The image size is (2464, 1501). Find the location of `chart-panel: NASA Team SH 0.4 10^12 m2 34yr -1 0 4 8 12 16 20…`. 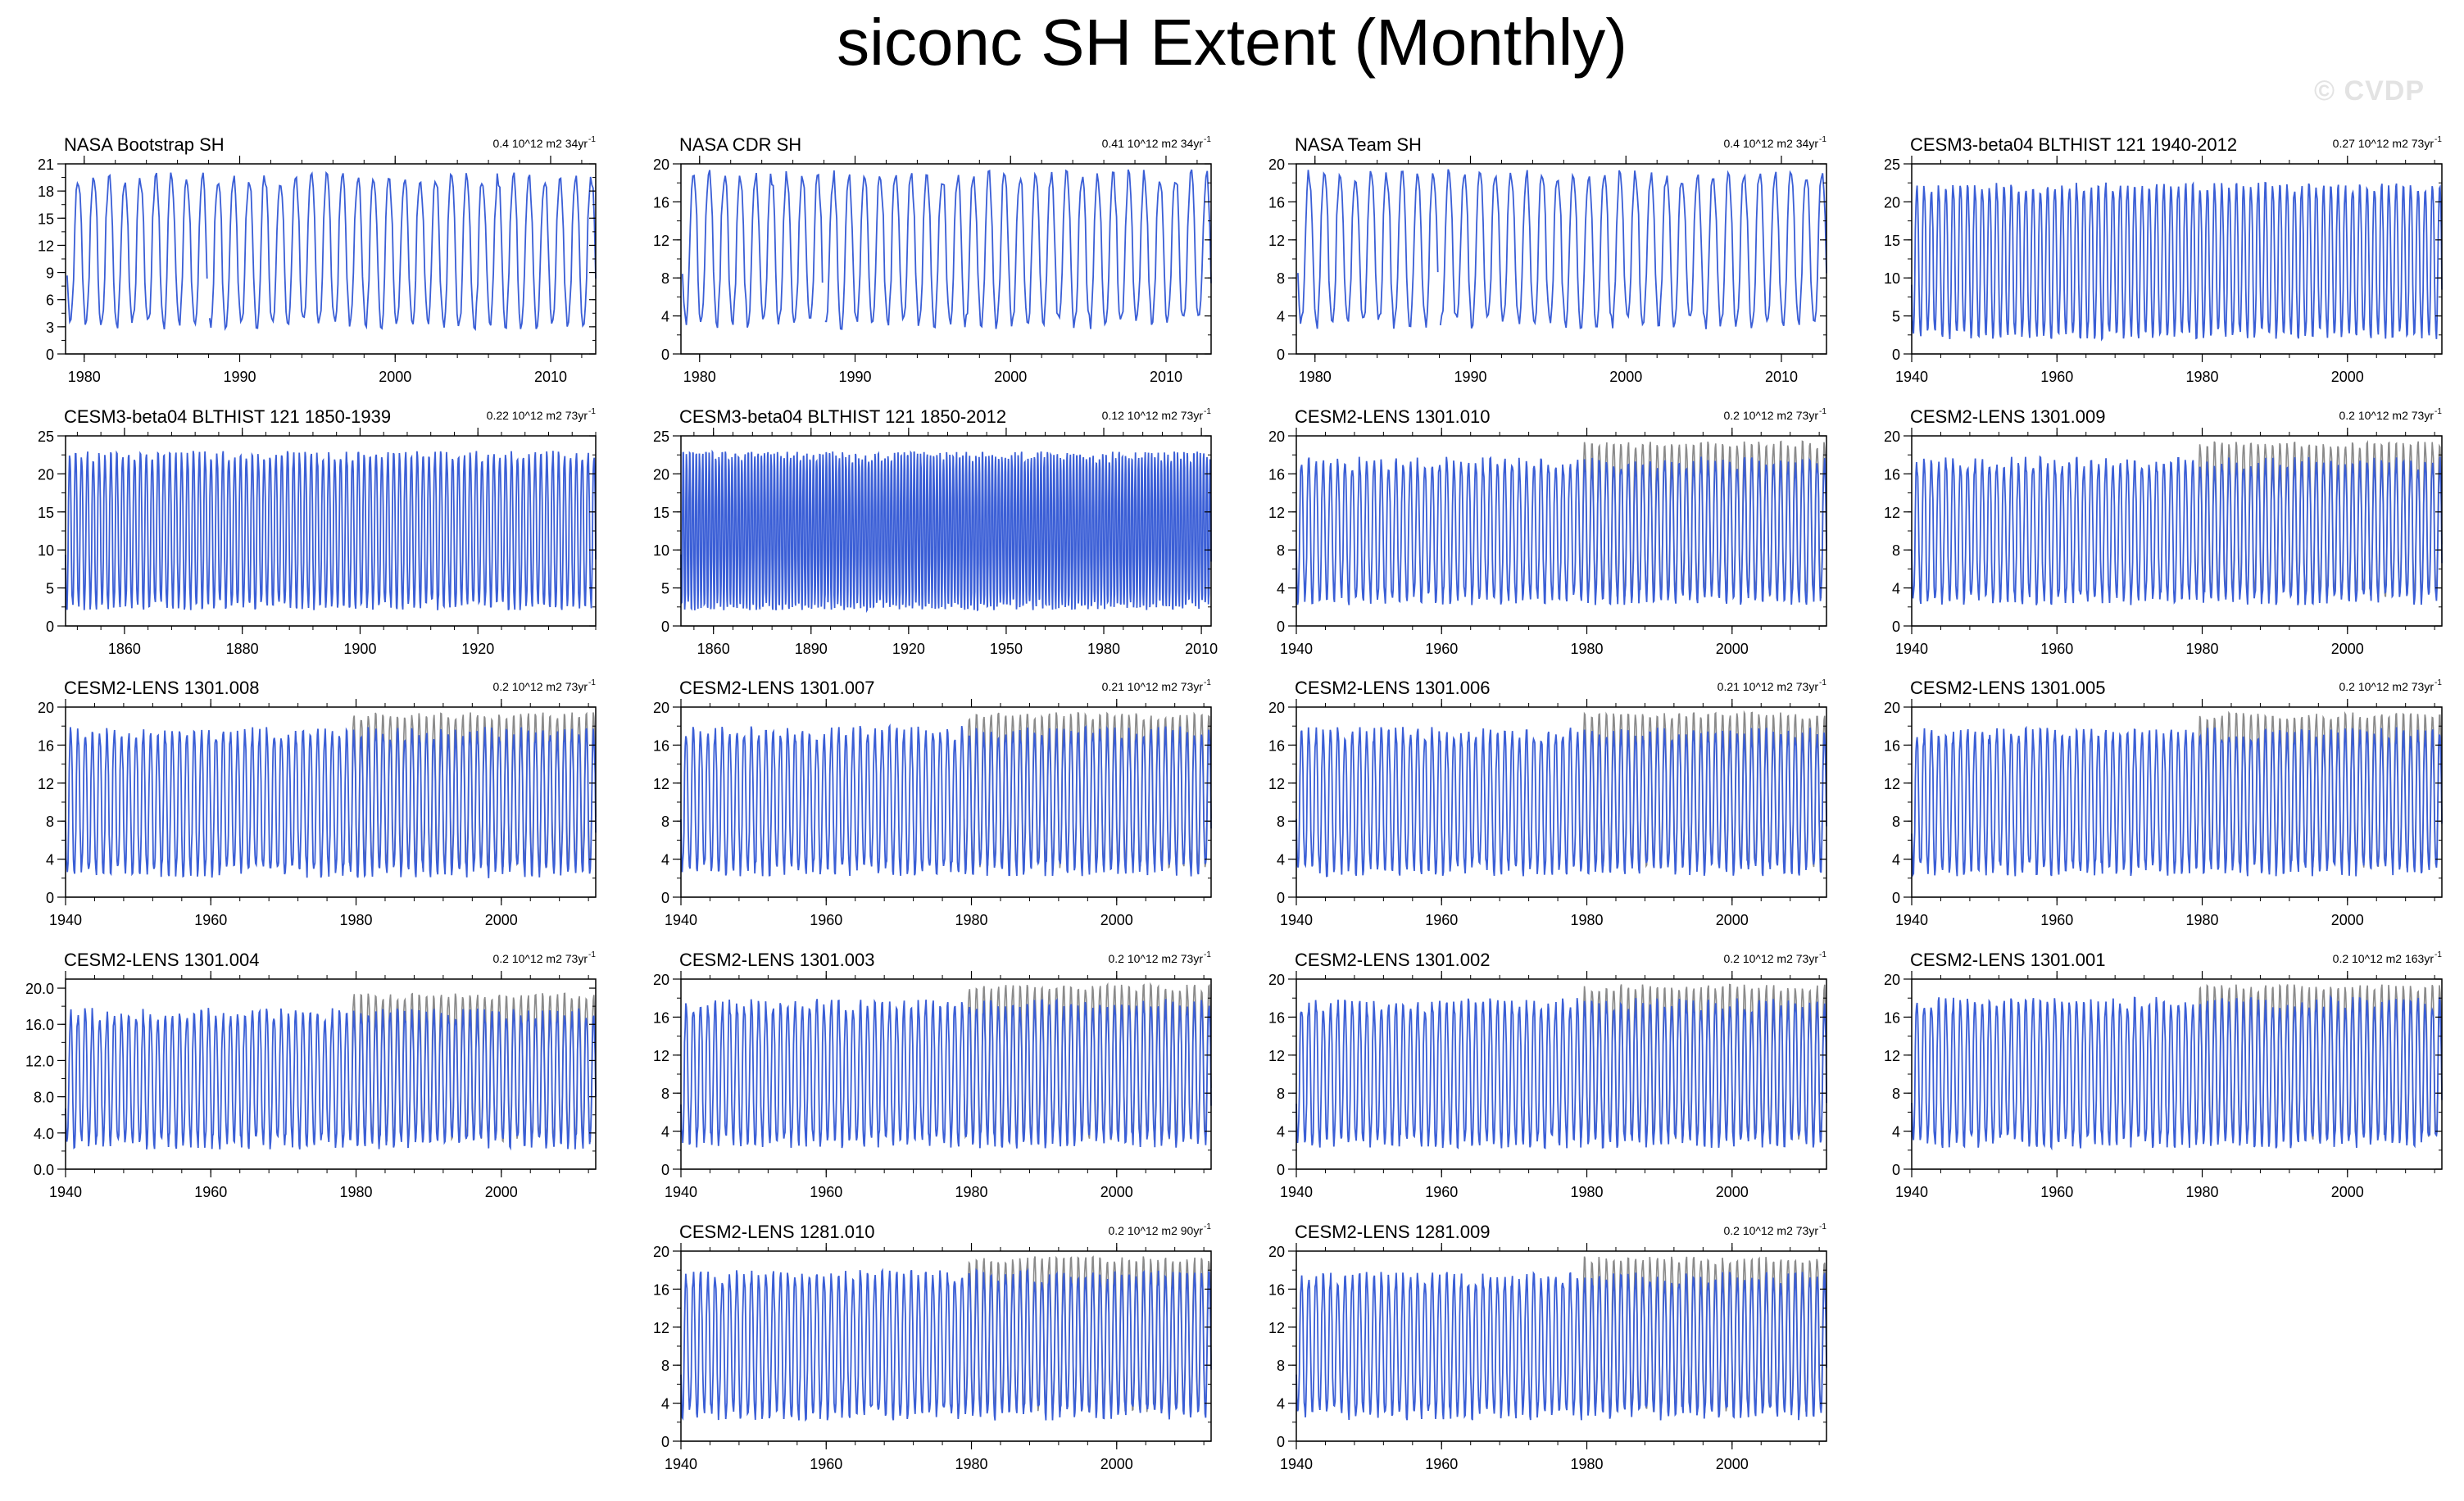

chart-panel: NASA Team SH 0.4 10^12 m2 34yr -1 0 4 8 12 16 20… is located at coordinates (1547, 259).